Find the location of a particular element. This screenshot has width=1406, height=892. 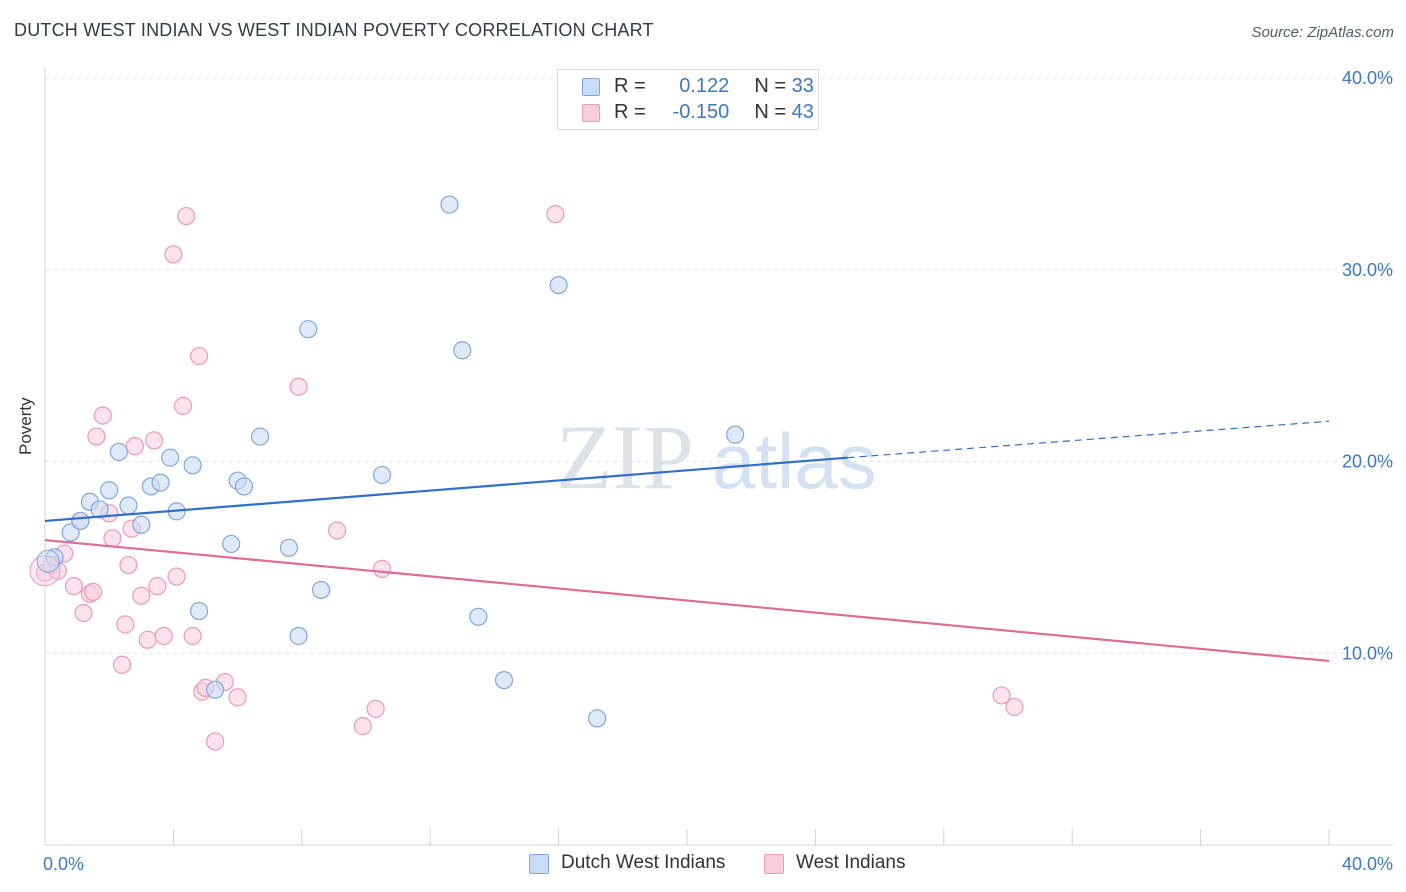

y-tick-label: 10.0% is located at coordinates (1367, 653).